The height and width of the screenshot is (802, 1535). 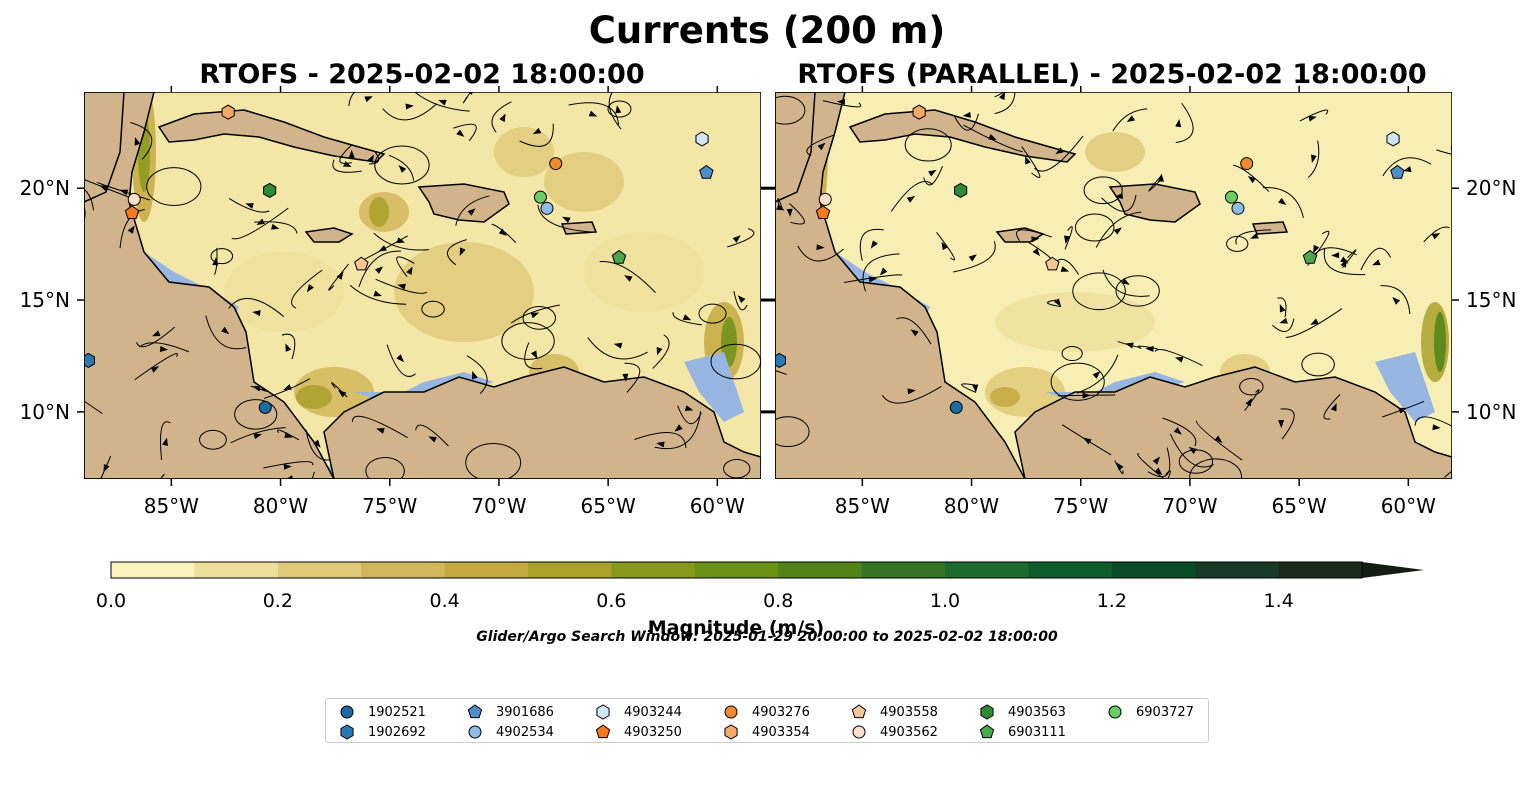 I want to click on lon-tick-label: 80°W, so click(x=280, y=506).